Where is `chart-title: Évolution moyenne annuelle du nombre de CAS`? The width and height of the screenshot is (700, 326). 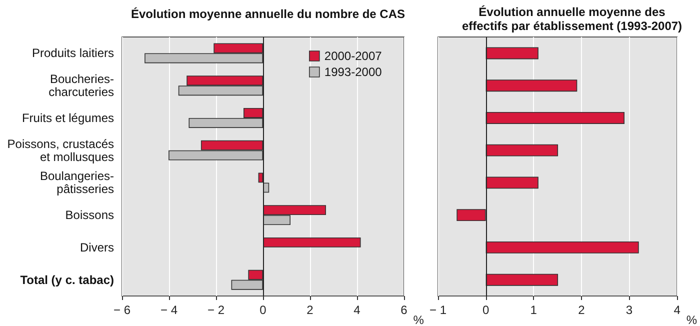 chart-title: Évolution moyenne annuelle du nombre de CAS is located at coordinates (268, 14).